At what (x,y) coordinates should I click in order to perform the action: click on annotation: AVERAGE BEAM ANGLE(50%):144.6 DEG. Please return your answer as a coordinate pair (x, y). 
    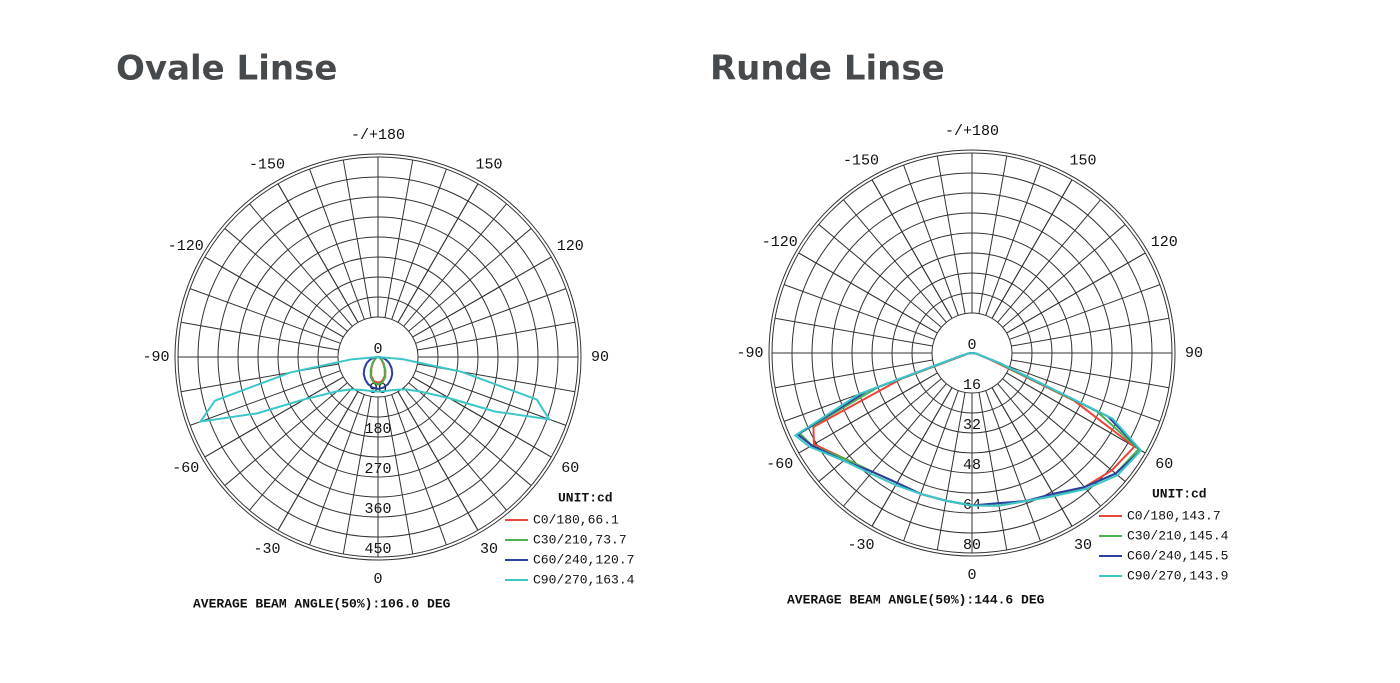
    Looking at the image, I should click on (916, 599).